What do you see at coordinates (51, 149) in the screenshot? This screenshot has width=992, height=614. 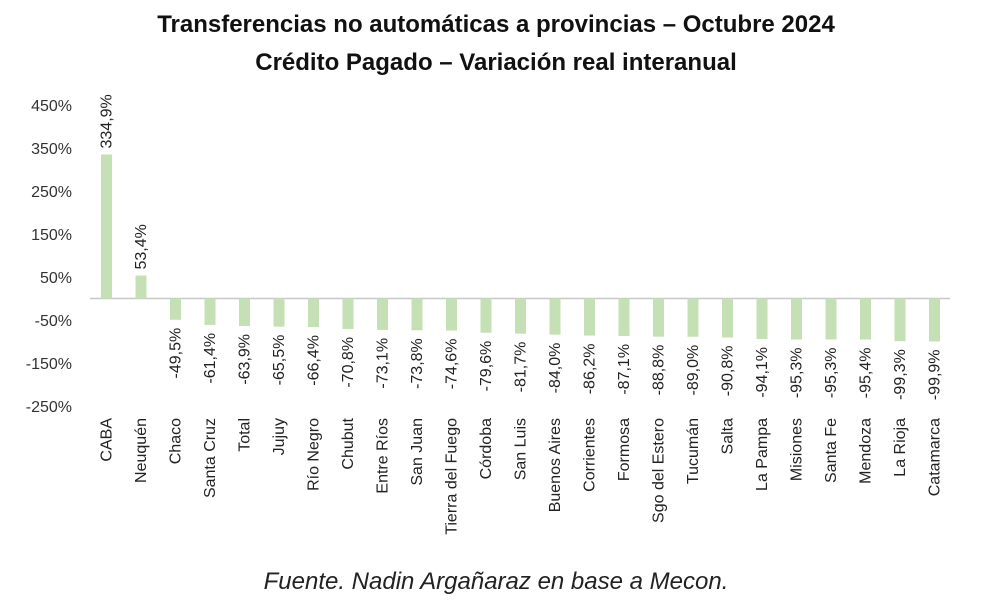 I see `y-tick-label: 350%` at bounding box center [51, 149].